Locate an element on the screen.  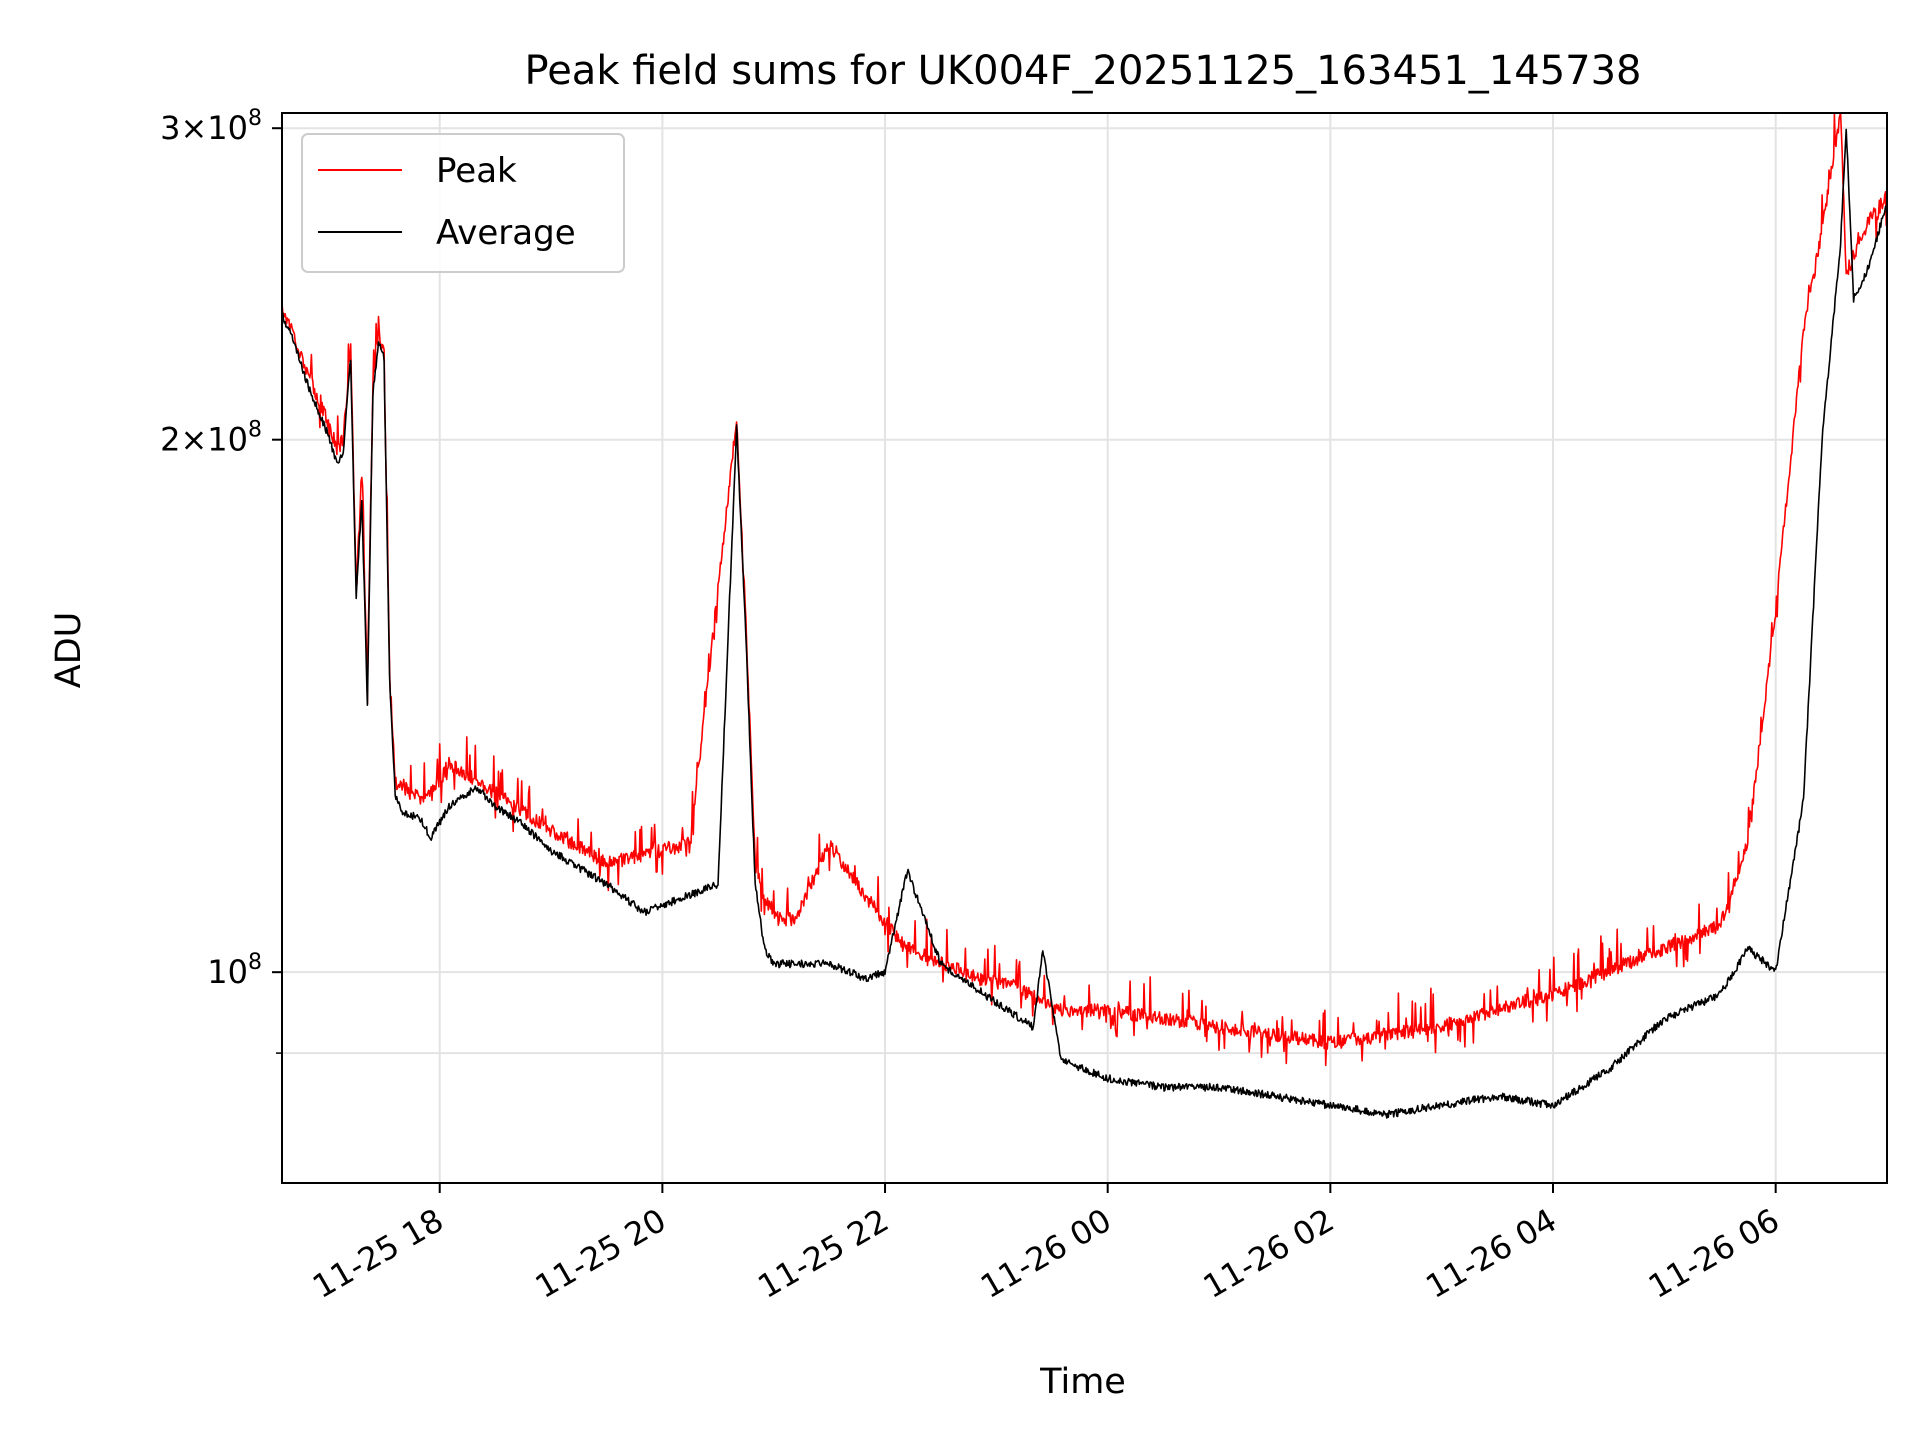
y-tick-label: 3×108 is located at coordinates (211, 126).